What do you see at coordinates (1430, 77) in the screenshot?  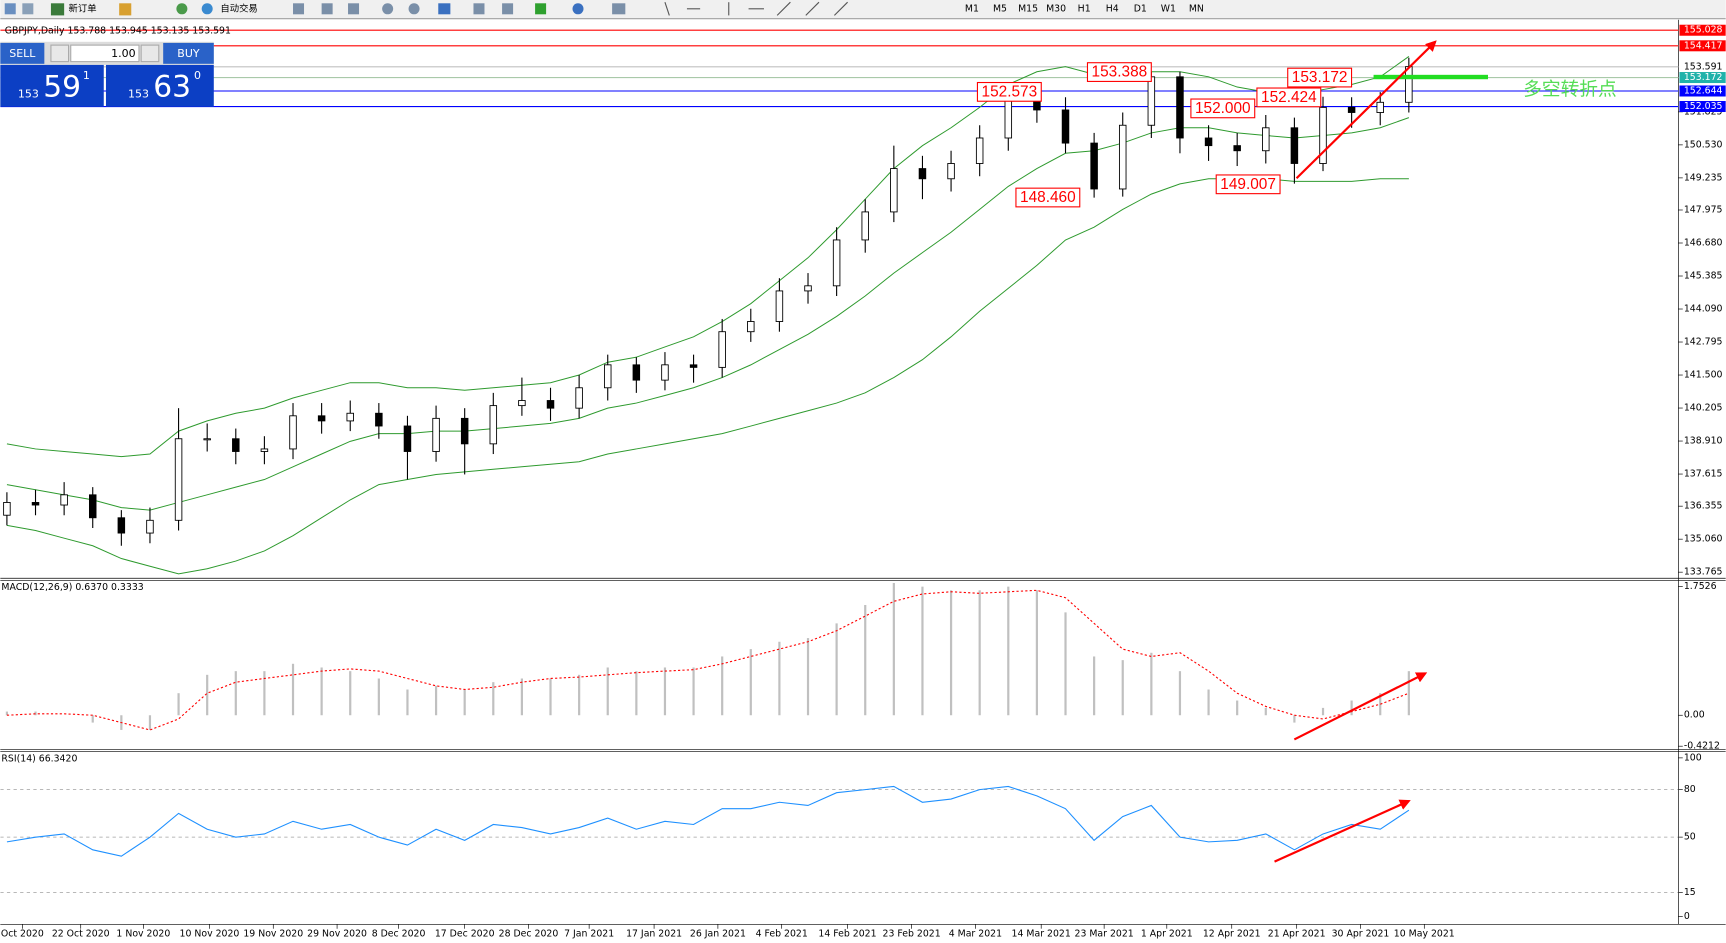 I see `pivot-line` at bounding box center [1430, 77].